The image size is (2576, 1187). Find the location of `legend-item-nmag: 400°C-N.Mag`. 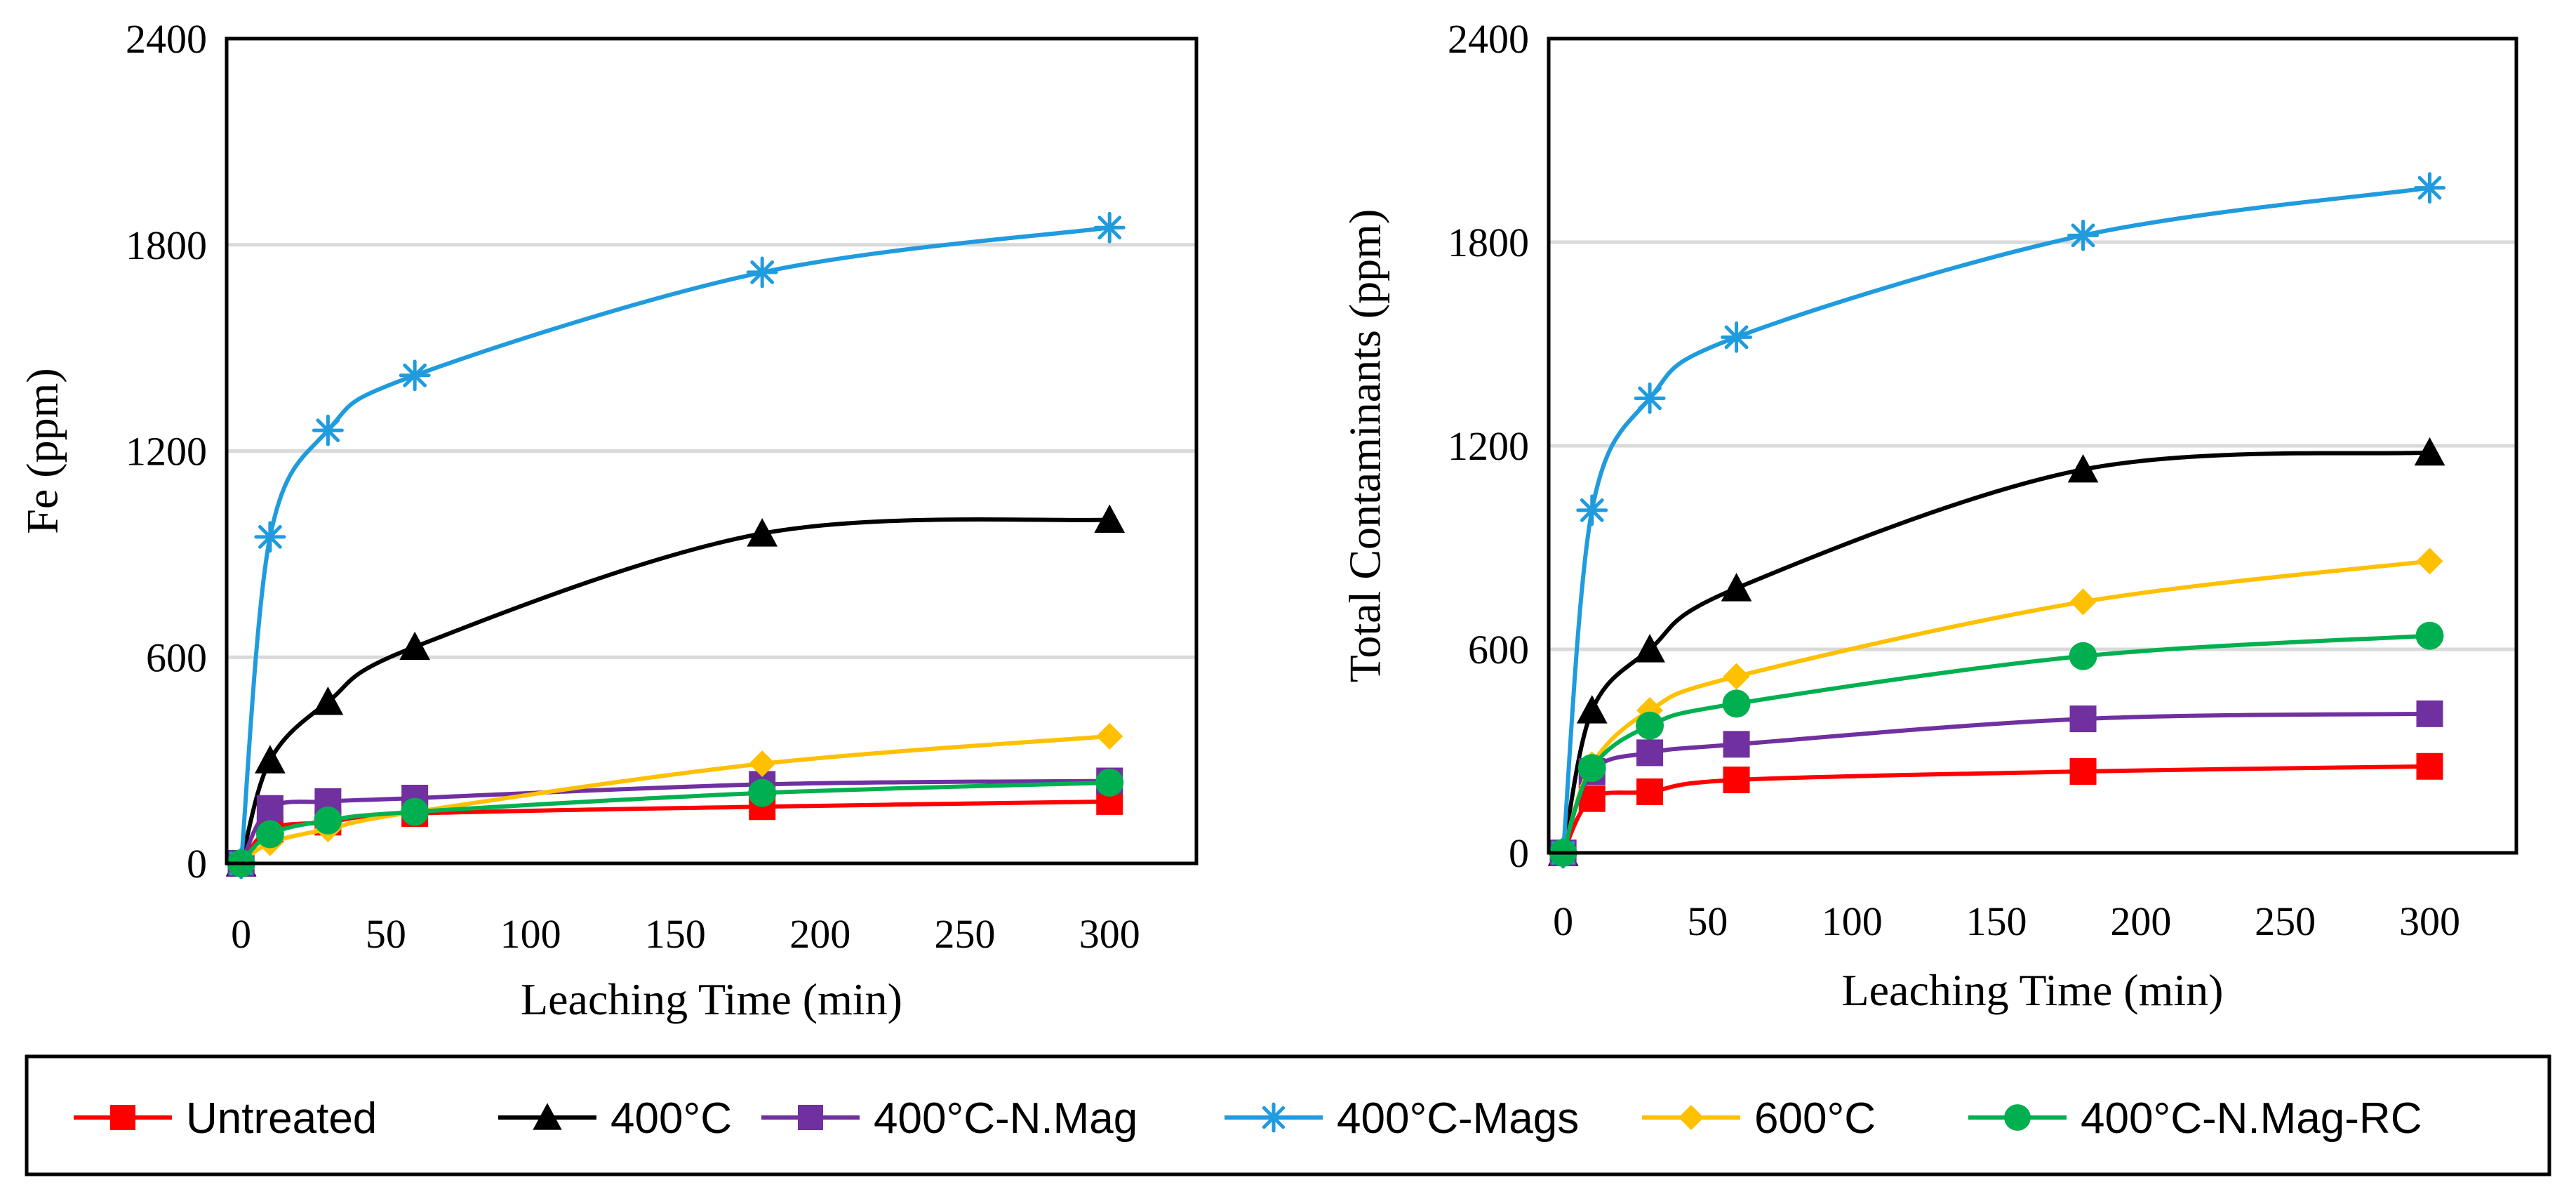

legend-item-nmag: 400°C-N.Mag is located at coordinates (949, 1118).